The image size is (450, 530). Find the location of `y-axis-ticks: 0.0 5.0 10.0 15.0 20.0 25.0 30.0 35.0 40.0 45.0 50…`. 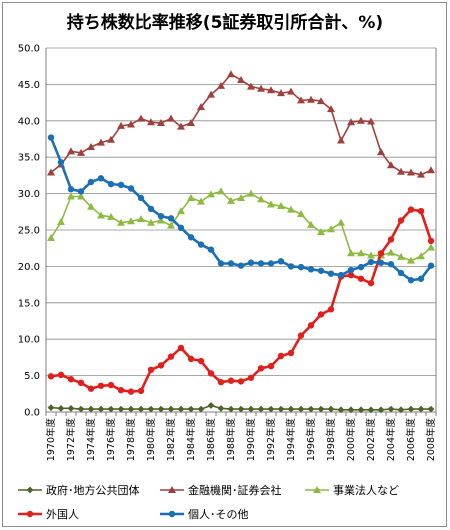

y-axis-ticks: 0.0 5.0 10.0 15.0 20.0 25.0 30.0 35.0 40.0 45.0 50… is located at coordinates (29, 231).